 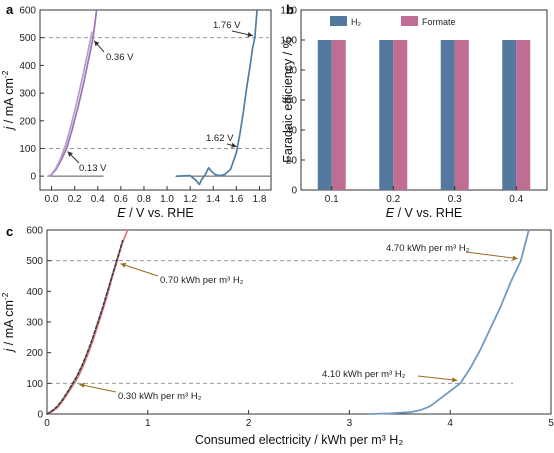 I want to click on panel-b-y-tick-label: 40, so click(x=292, y=131).